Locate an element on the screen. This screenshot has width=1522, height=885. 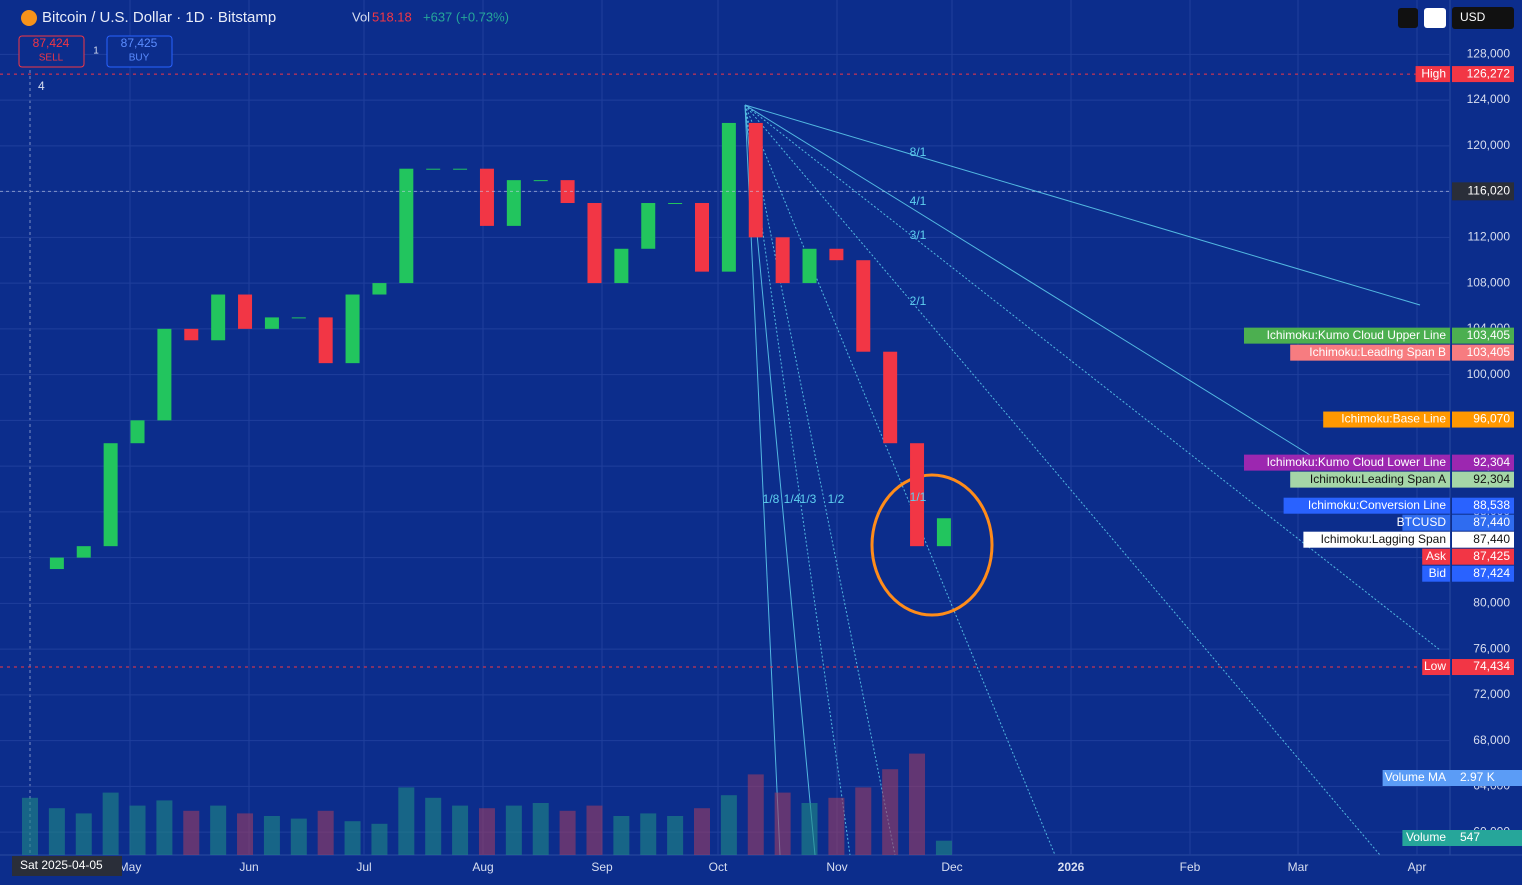
sync-button is located at coordinates (1435, 18).